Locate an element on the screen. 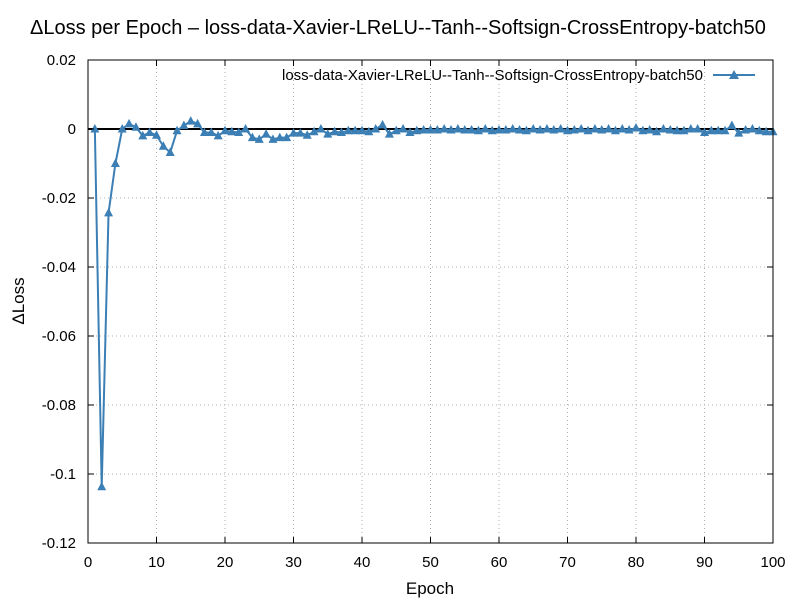 Image resolution: width=800 pixels, height=600 pixels. x-tick-label: 50 is located at coordinates (430, 562).